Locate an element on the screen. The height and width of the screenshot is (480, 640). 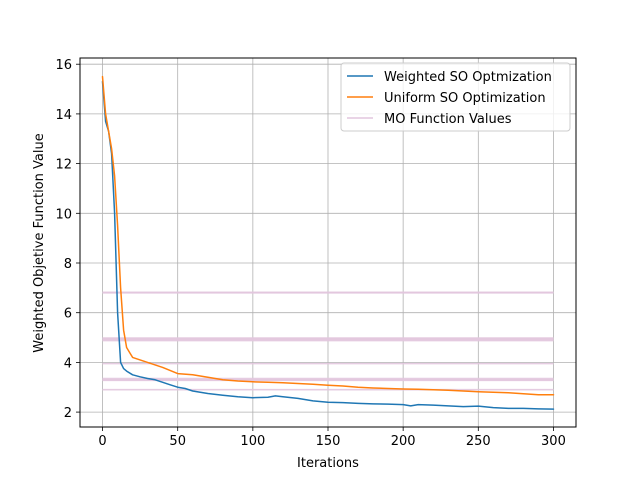
x-tick-label: 100 is located at coordinates (252, 441).